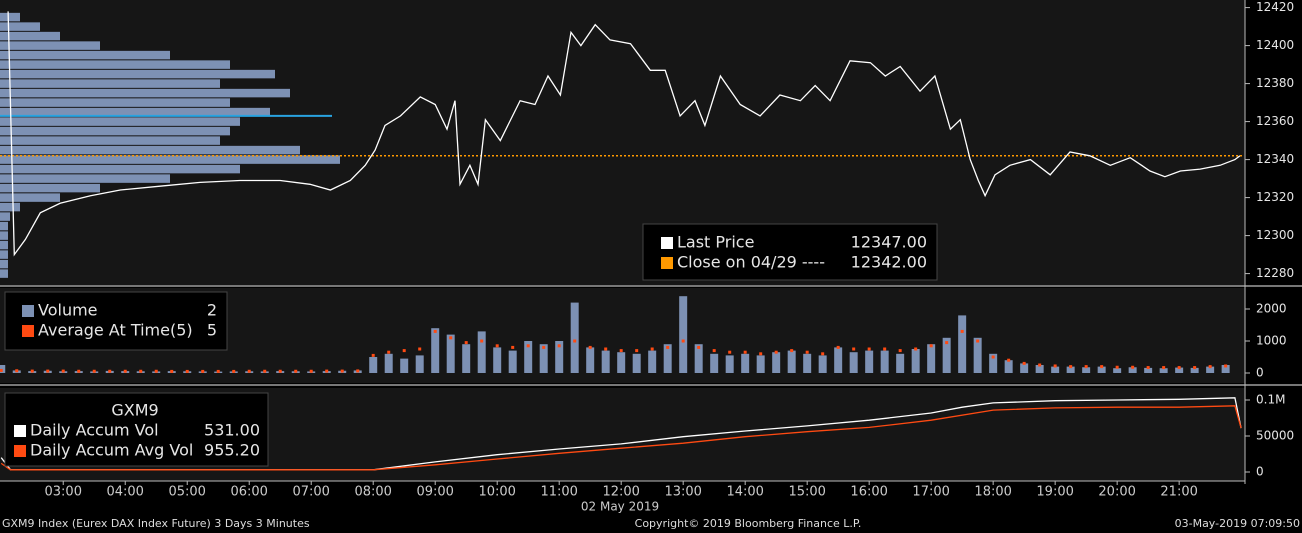 Image resolution: width=1302 pixels, height=533 pixels. Describe the element at coordinates (248, 492) in the screenshot. I see `x-tick-label: 06:00` at that location.